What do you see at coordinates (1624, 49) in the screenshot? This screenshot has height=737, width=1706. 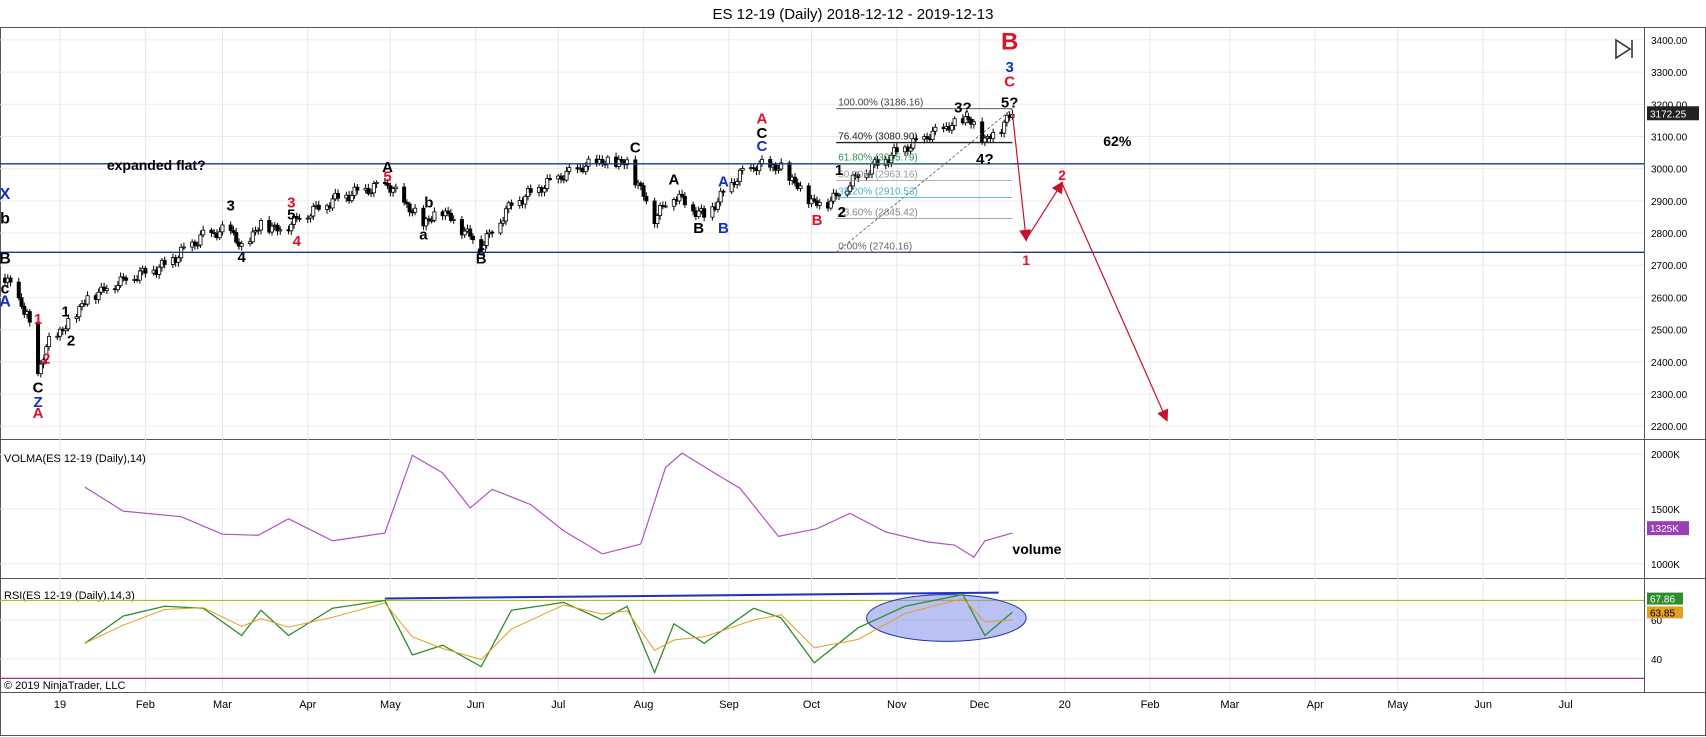 I see `play-icon` at bounding box center [1624, 49].